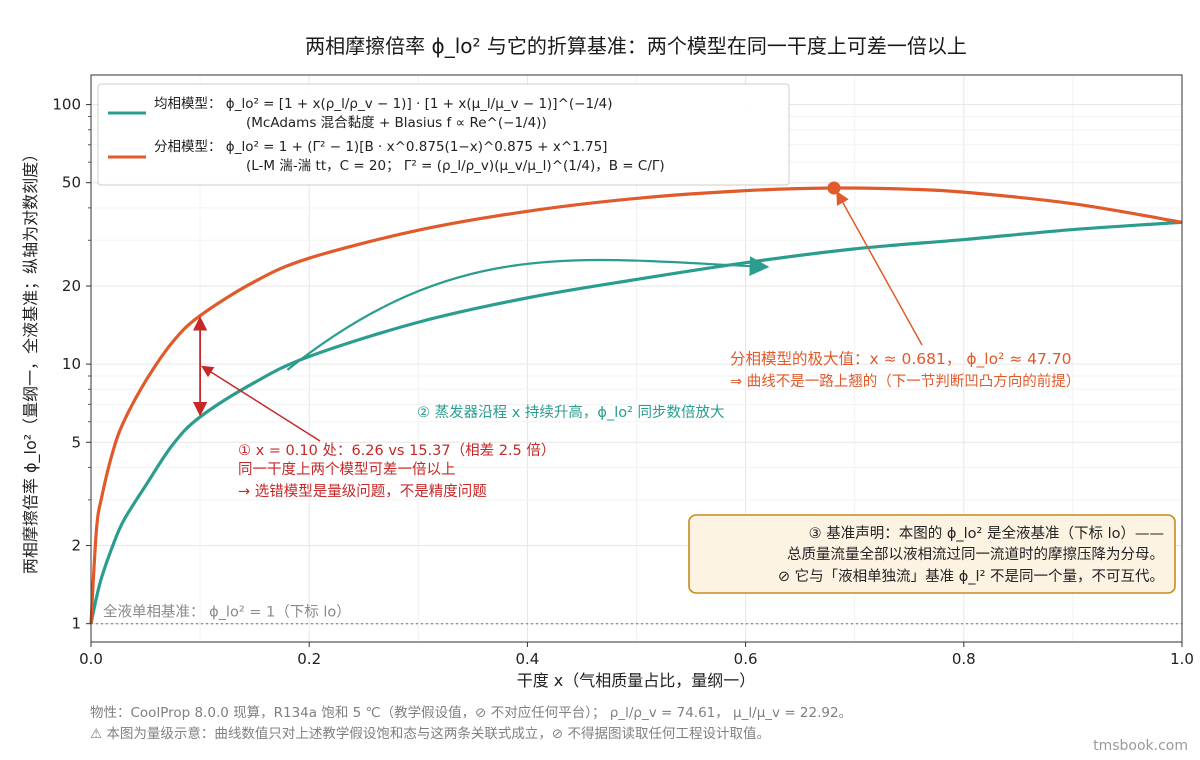  What do you see at coordinates (746, 659) in the screenshot?
I see `x-tick-label: 0.6` at bounding box center [746, 659].